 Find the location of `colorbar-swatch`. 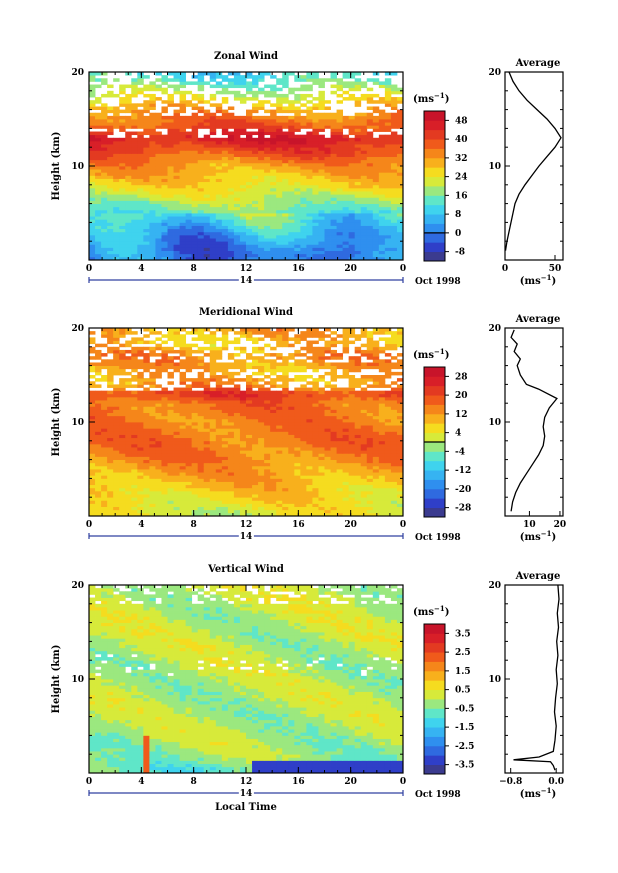

colorbar-swatch is located at coordinates (434, 200).